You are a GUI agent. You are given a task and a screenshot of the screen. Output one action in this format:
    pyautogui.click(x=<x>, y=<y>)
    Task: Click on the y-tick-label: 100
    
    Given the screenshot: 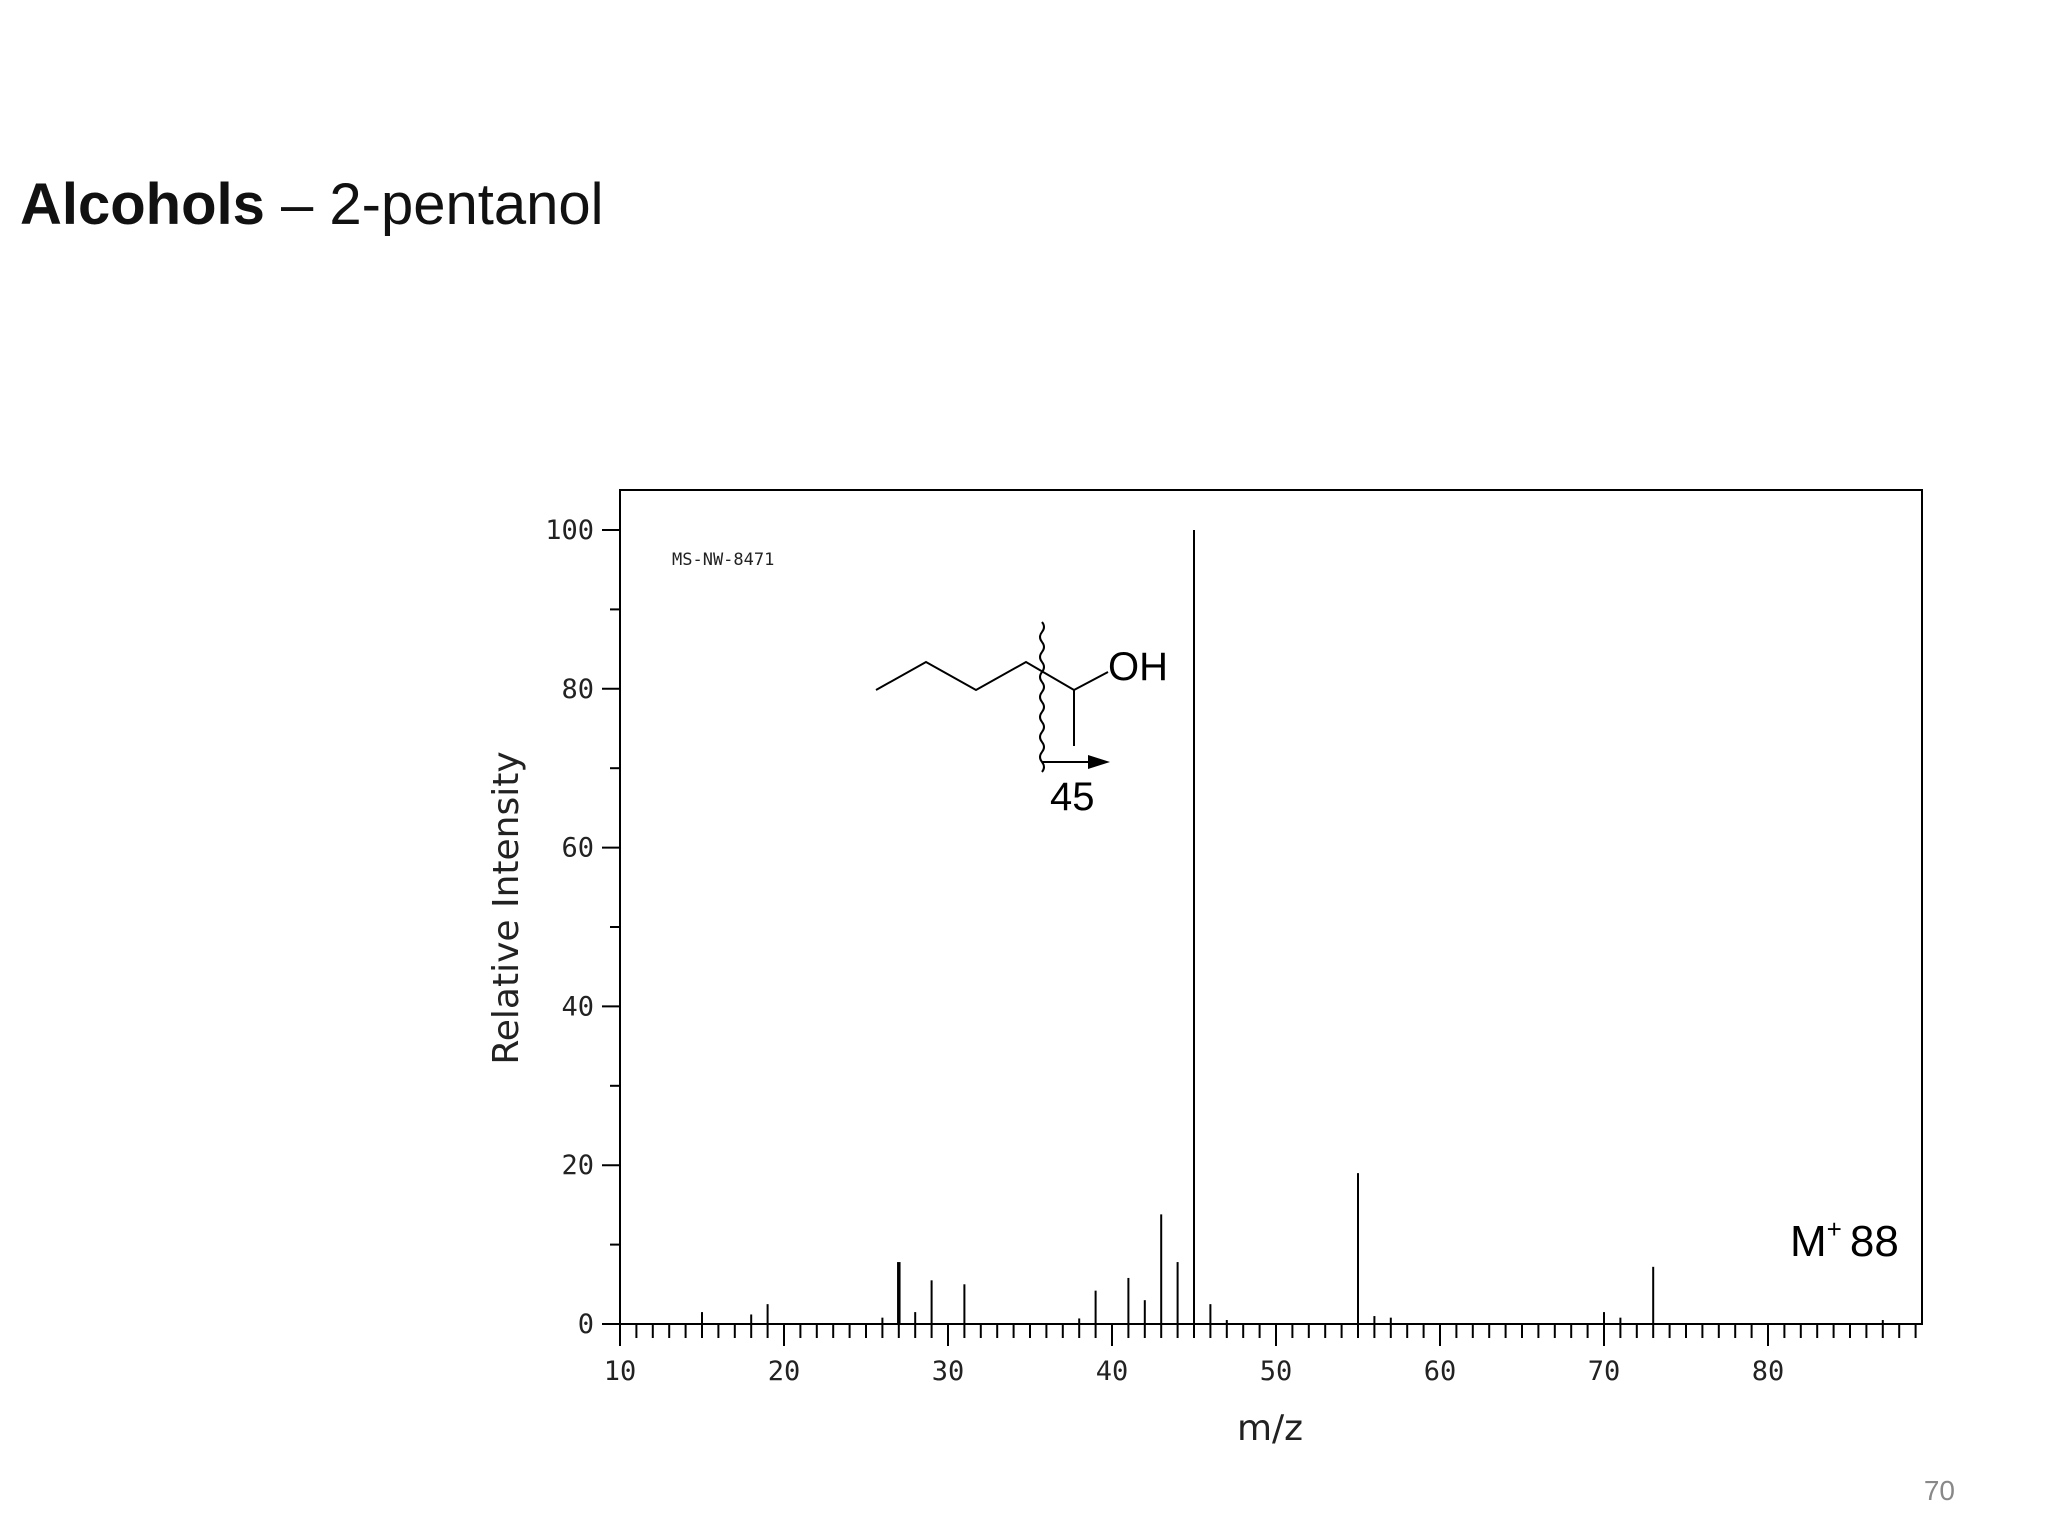 What is the action you would take?
    pyautogui.click(x=569, y=530)
    